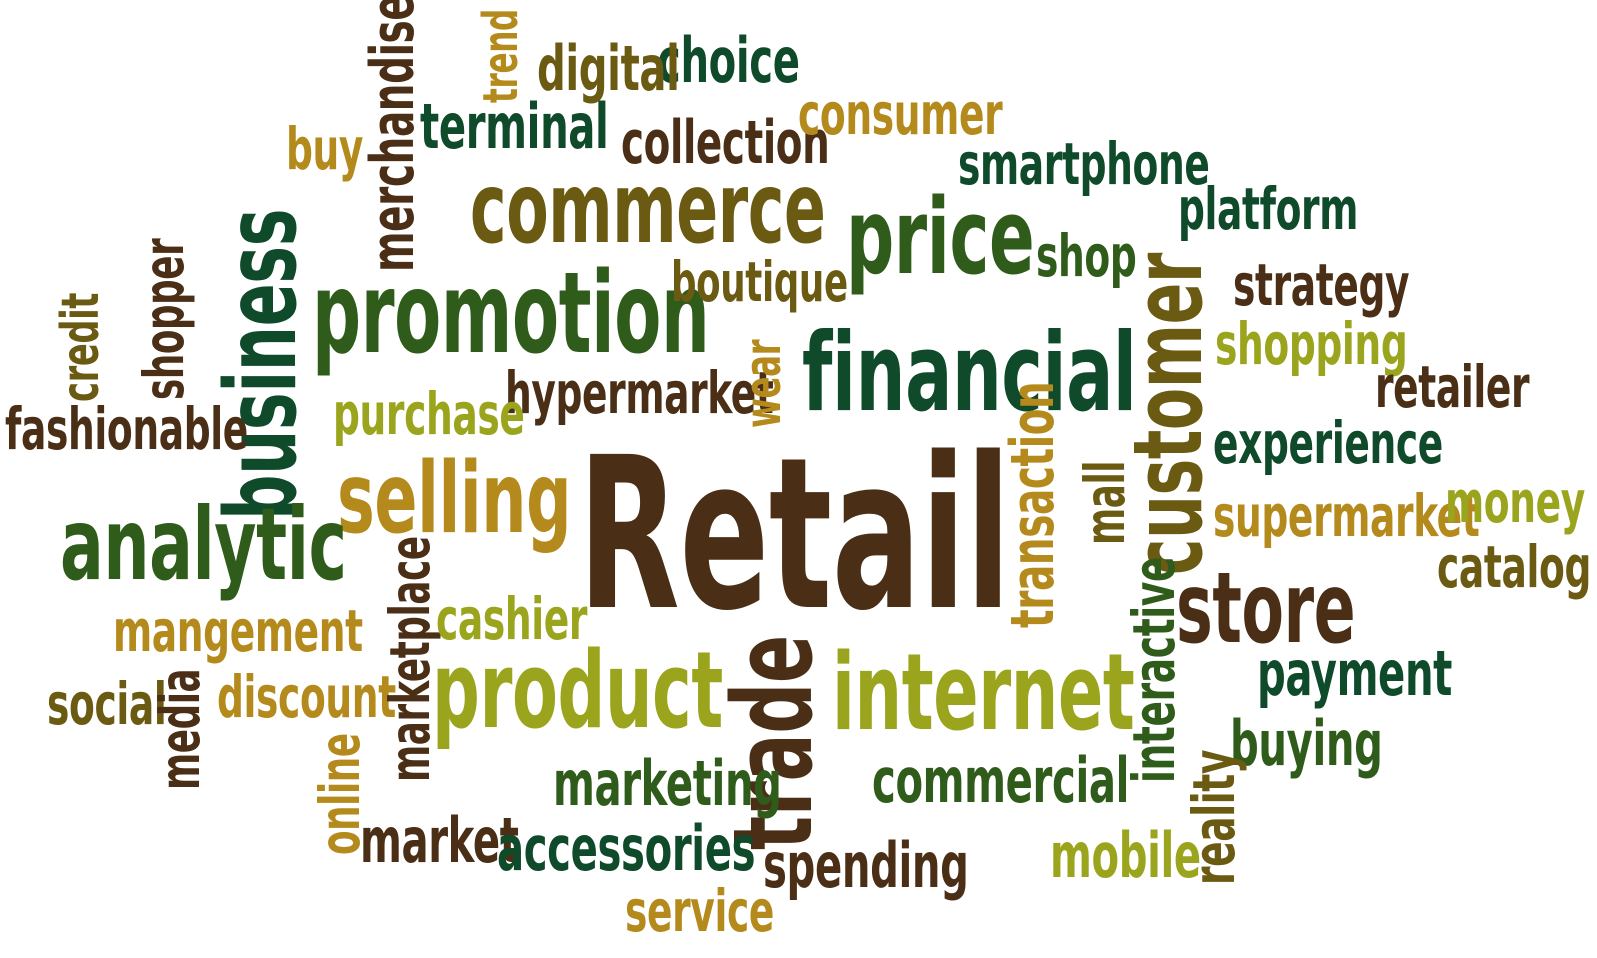 The height and width of the screenshot is (958, 1597). What do you see at coordinates (203, 544) in the screenshot?
I see `word-analytic: analytic` at bounding box center [203, 544].